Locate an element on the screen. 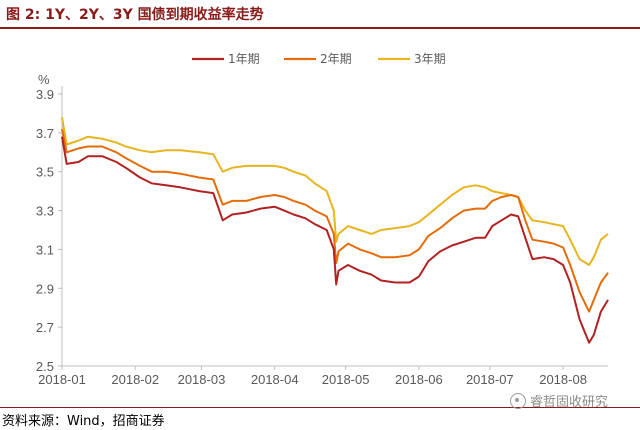 This screenshot has width=640, height=430. x-tick-label: 2018-05 is located at coordinates (346, 379).